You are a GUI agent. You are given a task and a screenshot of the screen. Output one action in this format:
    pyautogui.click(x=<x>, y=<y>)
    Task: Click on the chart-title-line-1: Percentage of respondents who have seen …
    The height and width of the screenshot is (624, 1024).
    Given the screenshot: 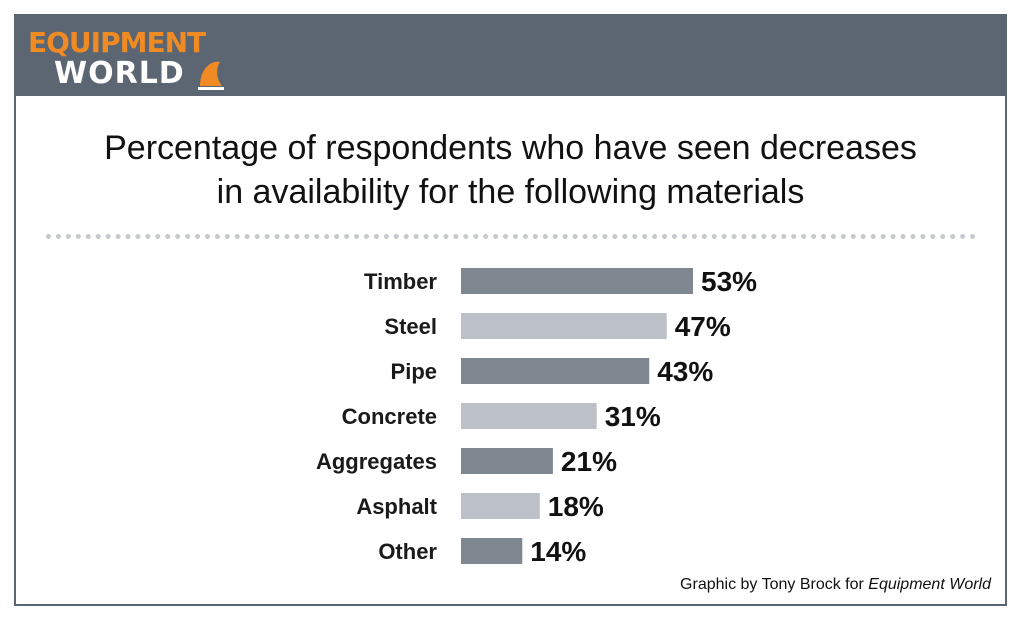 What is the action you would take?
    pyautogui.click(x=510, y=148)
    